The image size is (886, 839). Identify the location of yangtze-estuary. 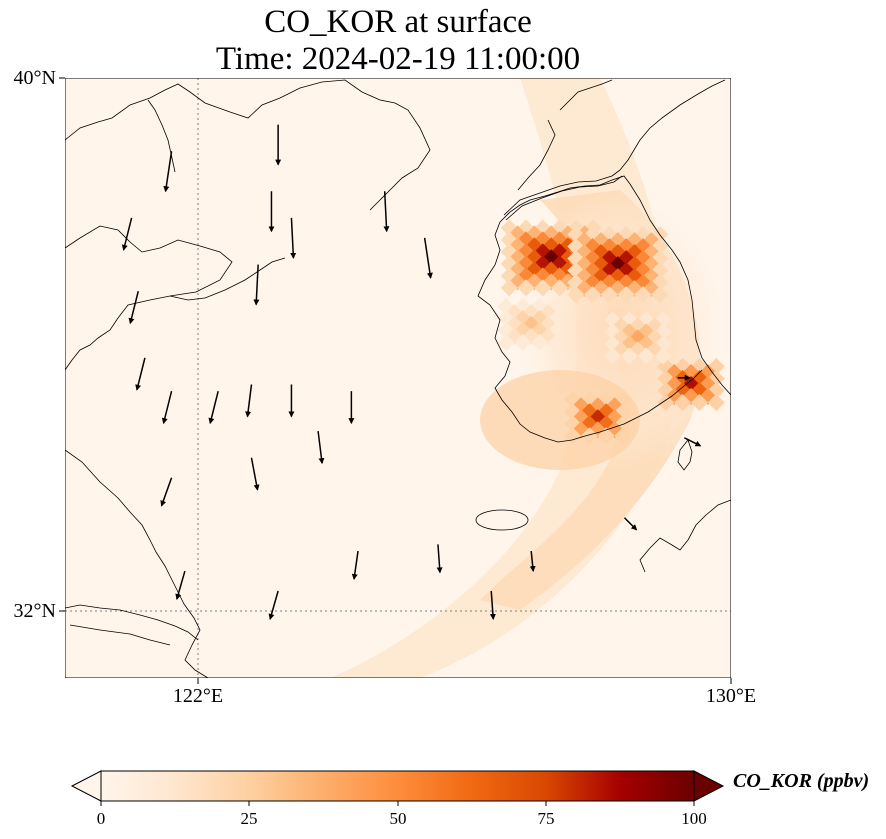
(132, 625).